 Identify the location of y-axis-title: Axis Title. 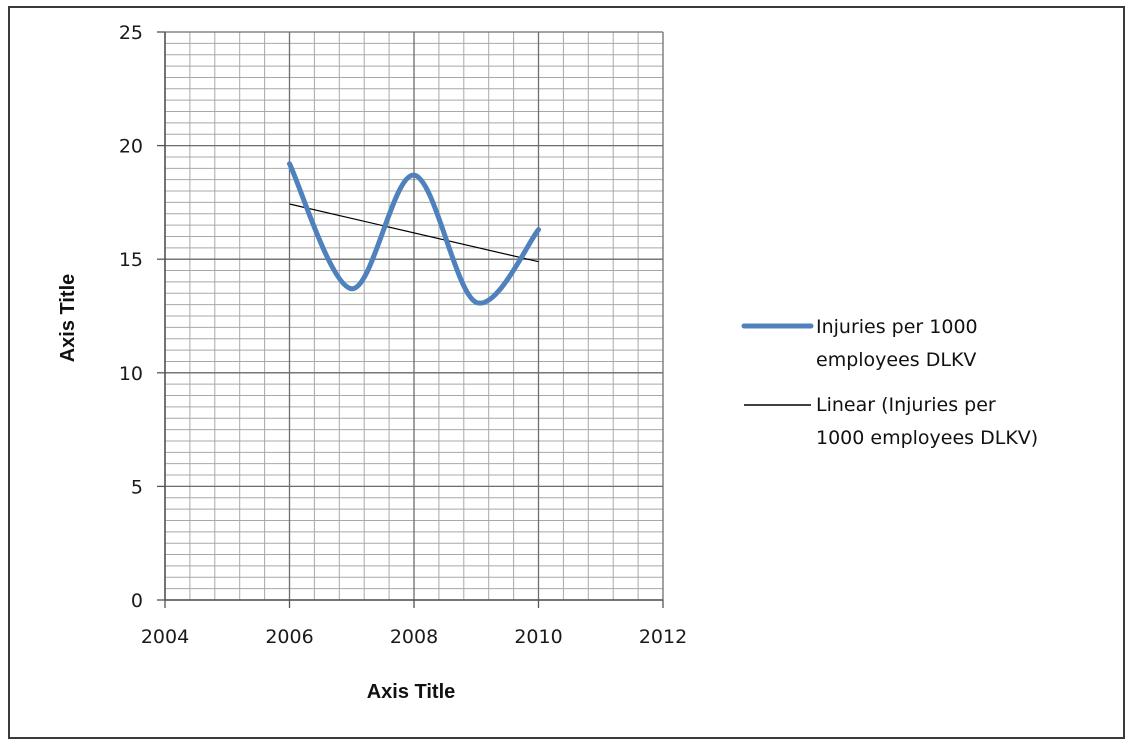
(68, 318).